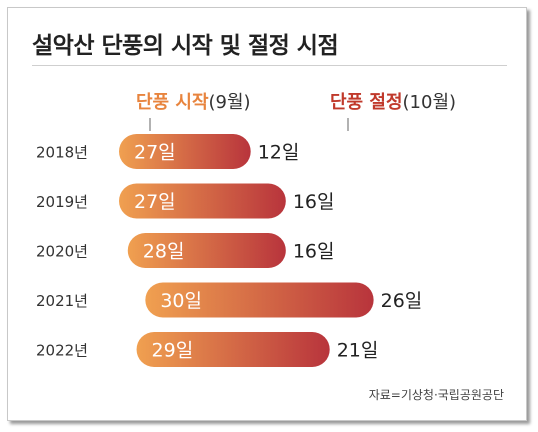 Image resolution: width=538 pixels, height=432 pixels. What do you see at coordinates (164, 252) in the screenshot?
I see `start-day-label: 28일` at bounding box center [164, 252].